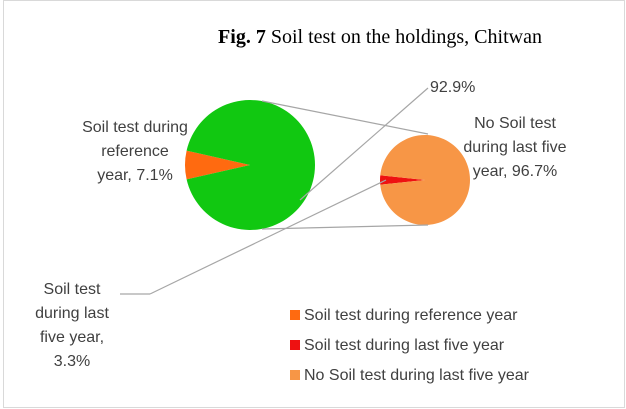  What do you see at coordinates (242, 37) in the screenshot?
I see `title-bold: Fig. 7` at bounding box center [242, 37].